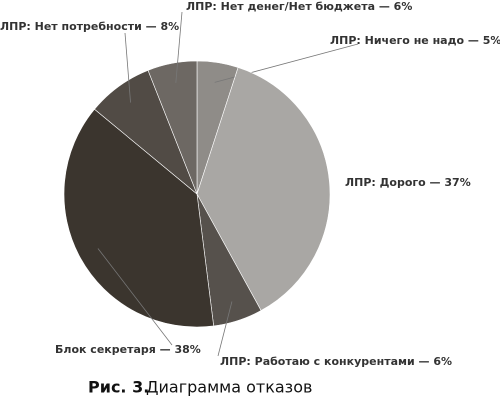 Image resolution: width=500 pixels, height=406 pixels. Describe the element at coordinates (408, 182) in the screenshot. I see `slice-label: ЛПР: Дорого — 37%` at that location.